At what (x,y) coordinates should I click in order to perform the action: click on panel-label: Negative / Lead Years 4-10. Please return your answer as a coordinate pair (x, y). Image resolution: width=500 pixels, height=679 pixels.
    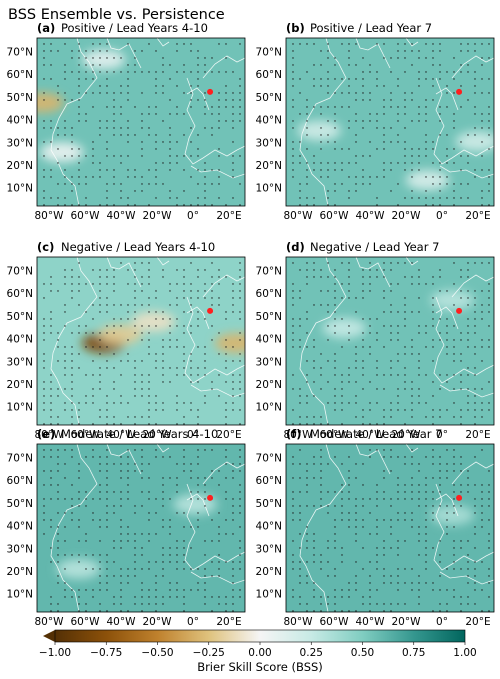
    Looking at the image, I should click on (138, 247).